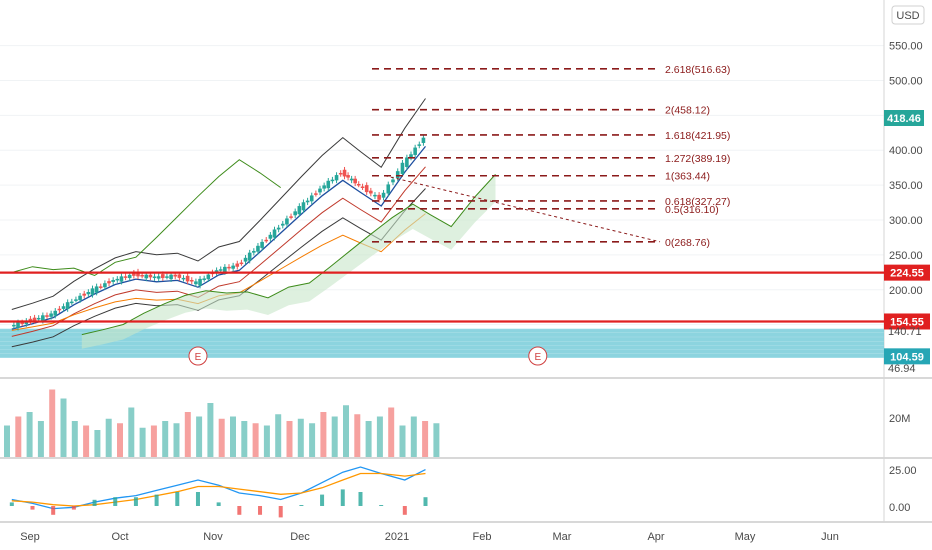 Image resolution: width=932 pixels, height=550 pixels. Describe the element at coordinates (830, 537) in the screenshot. I see `time-axis-label: Jun` at that location.